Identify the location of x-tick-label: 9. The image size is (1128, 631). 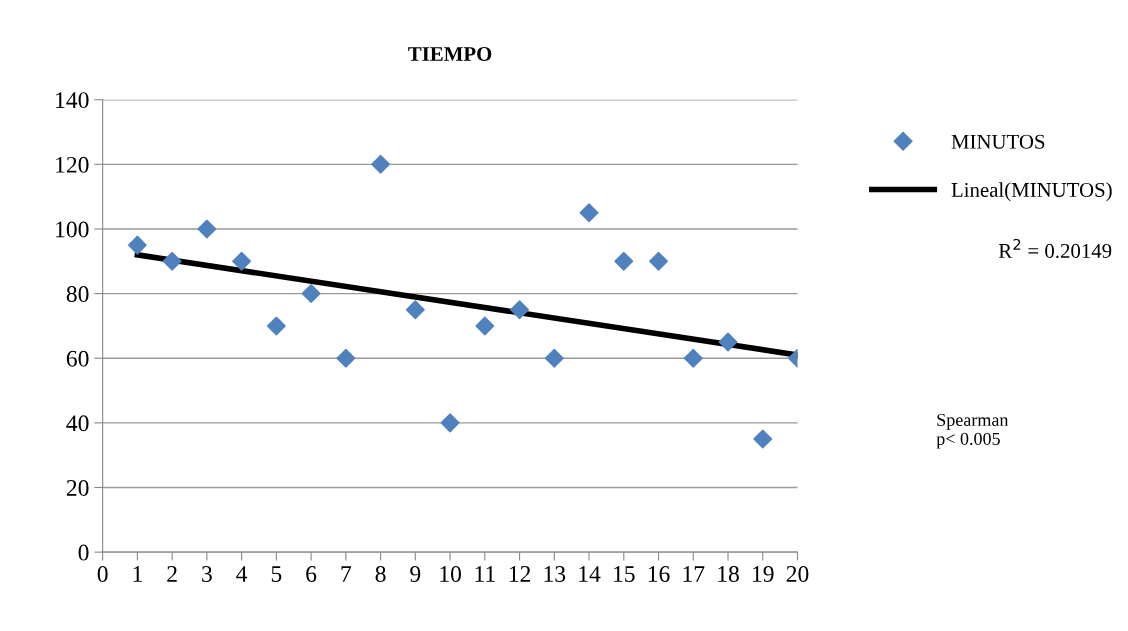
(415, 574).